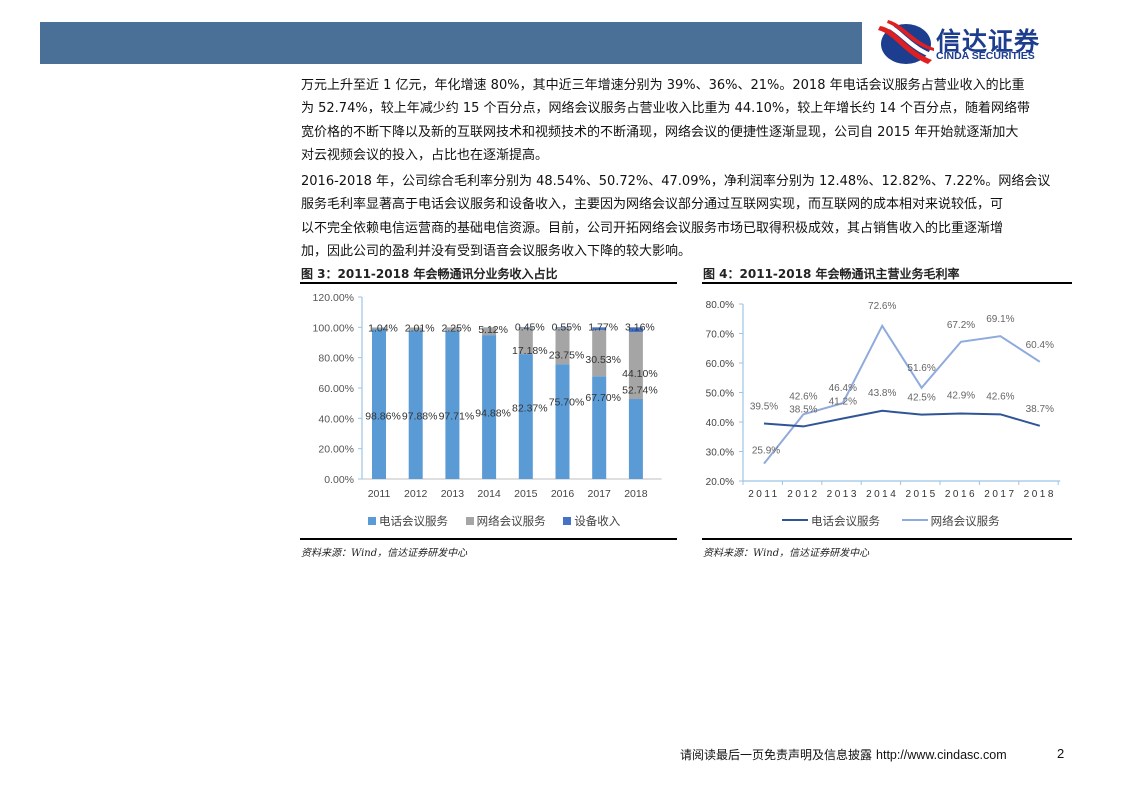 The width and height of the screenshot is (1122, 793). What do you see at coordinates (530, 409) in the screenshot?
I see `data-label: 82.37%` at bounding box center [530, 409].